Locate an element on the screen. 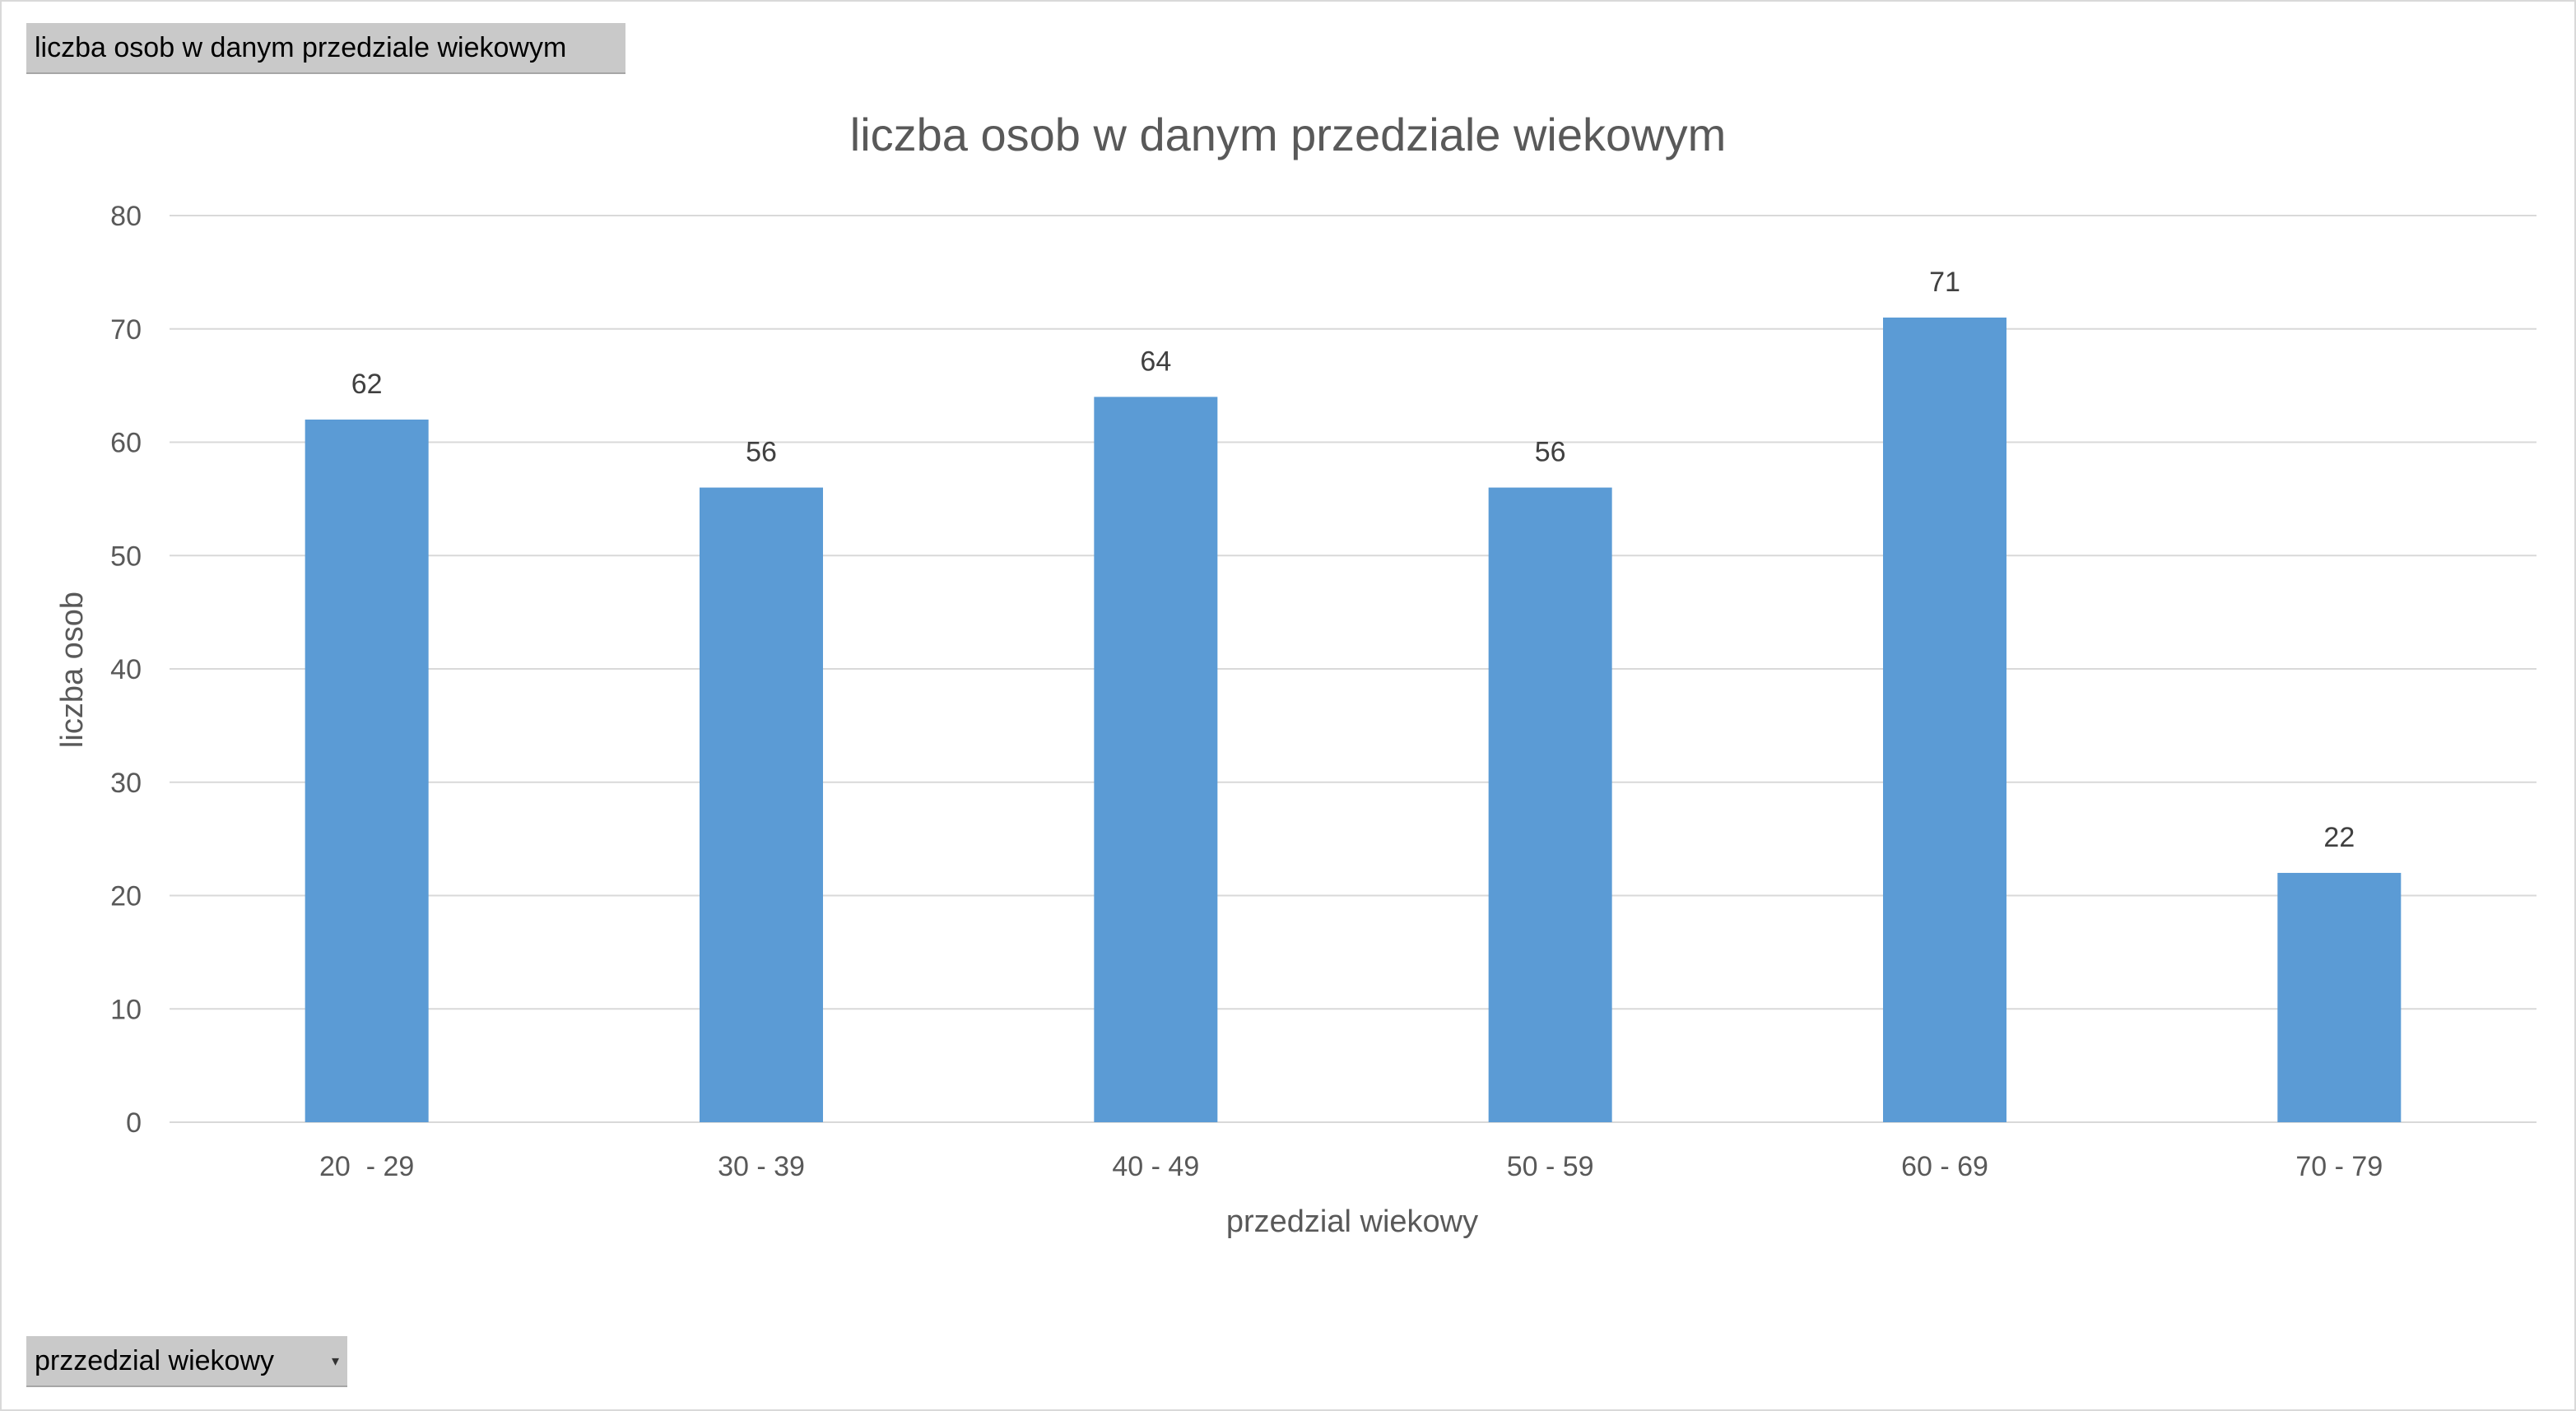 This screenshot has height=1411, width=2576. value-field-button: liczba osob w danym przedziale wiekowym is located at coordinates (325, 48).